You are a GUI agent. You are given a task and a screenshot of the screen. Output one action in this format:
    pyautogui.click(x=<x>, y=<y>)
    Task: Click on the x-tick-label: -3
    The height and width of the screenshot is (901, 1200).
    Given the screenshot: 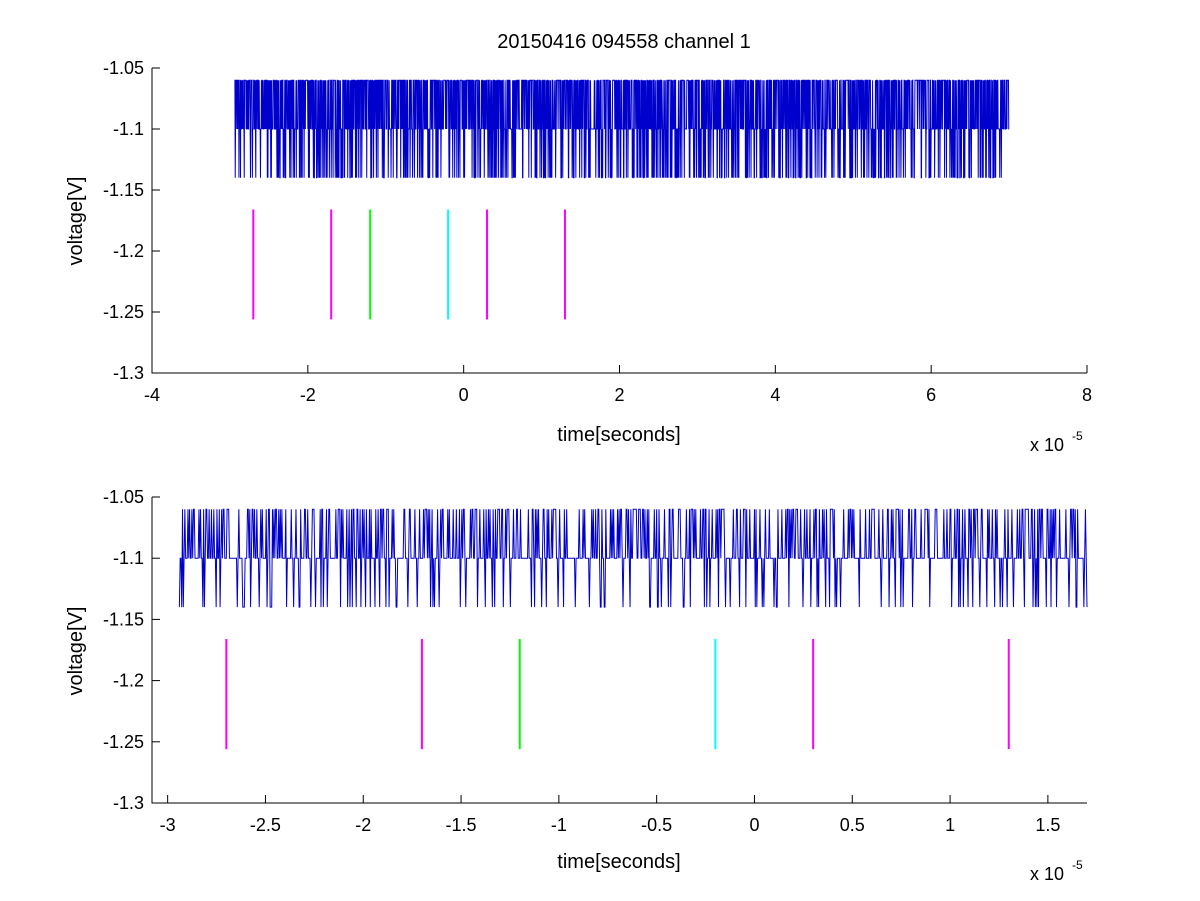 What is the action you would take?
    pyautogui.click(x=168, y=825)
    